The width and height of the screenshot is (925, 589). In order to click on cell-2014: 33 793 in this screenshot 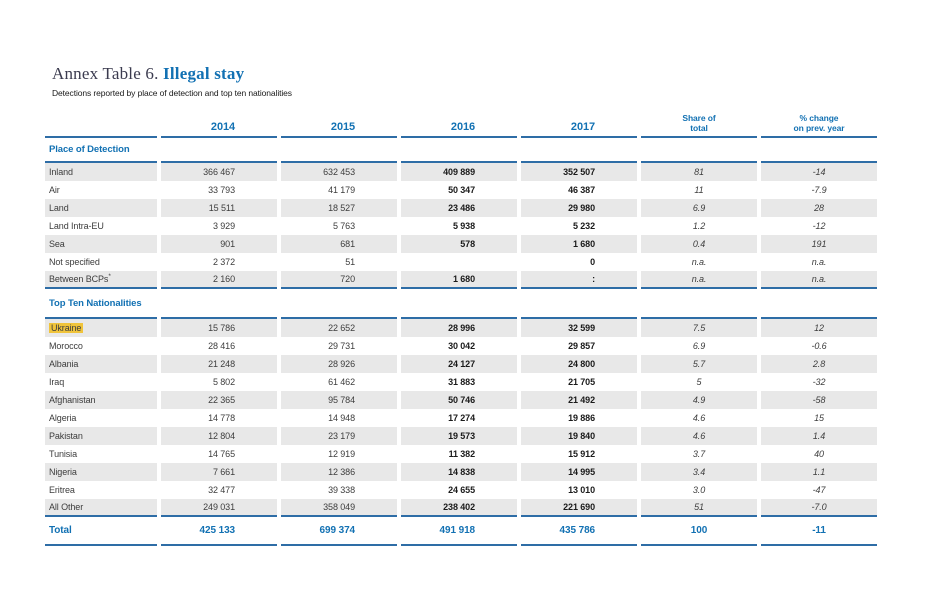, I will do `click(221, 190)`.